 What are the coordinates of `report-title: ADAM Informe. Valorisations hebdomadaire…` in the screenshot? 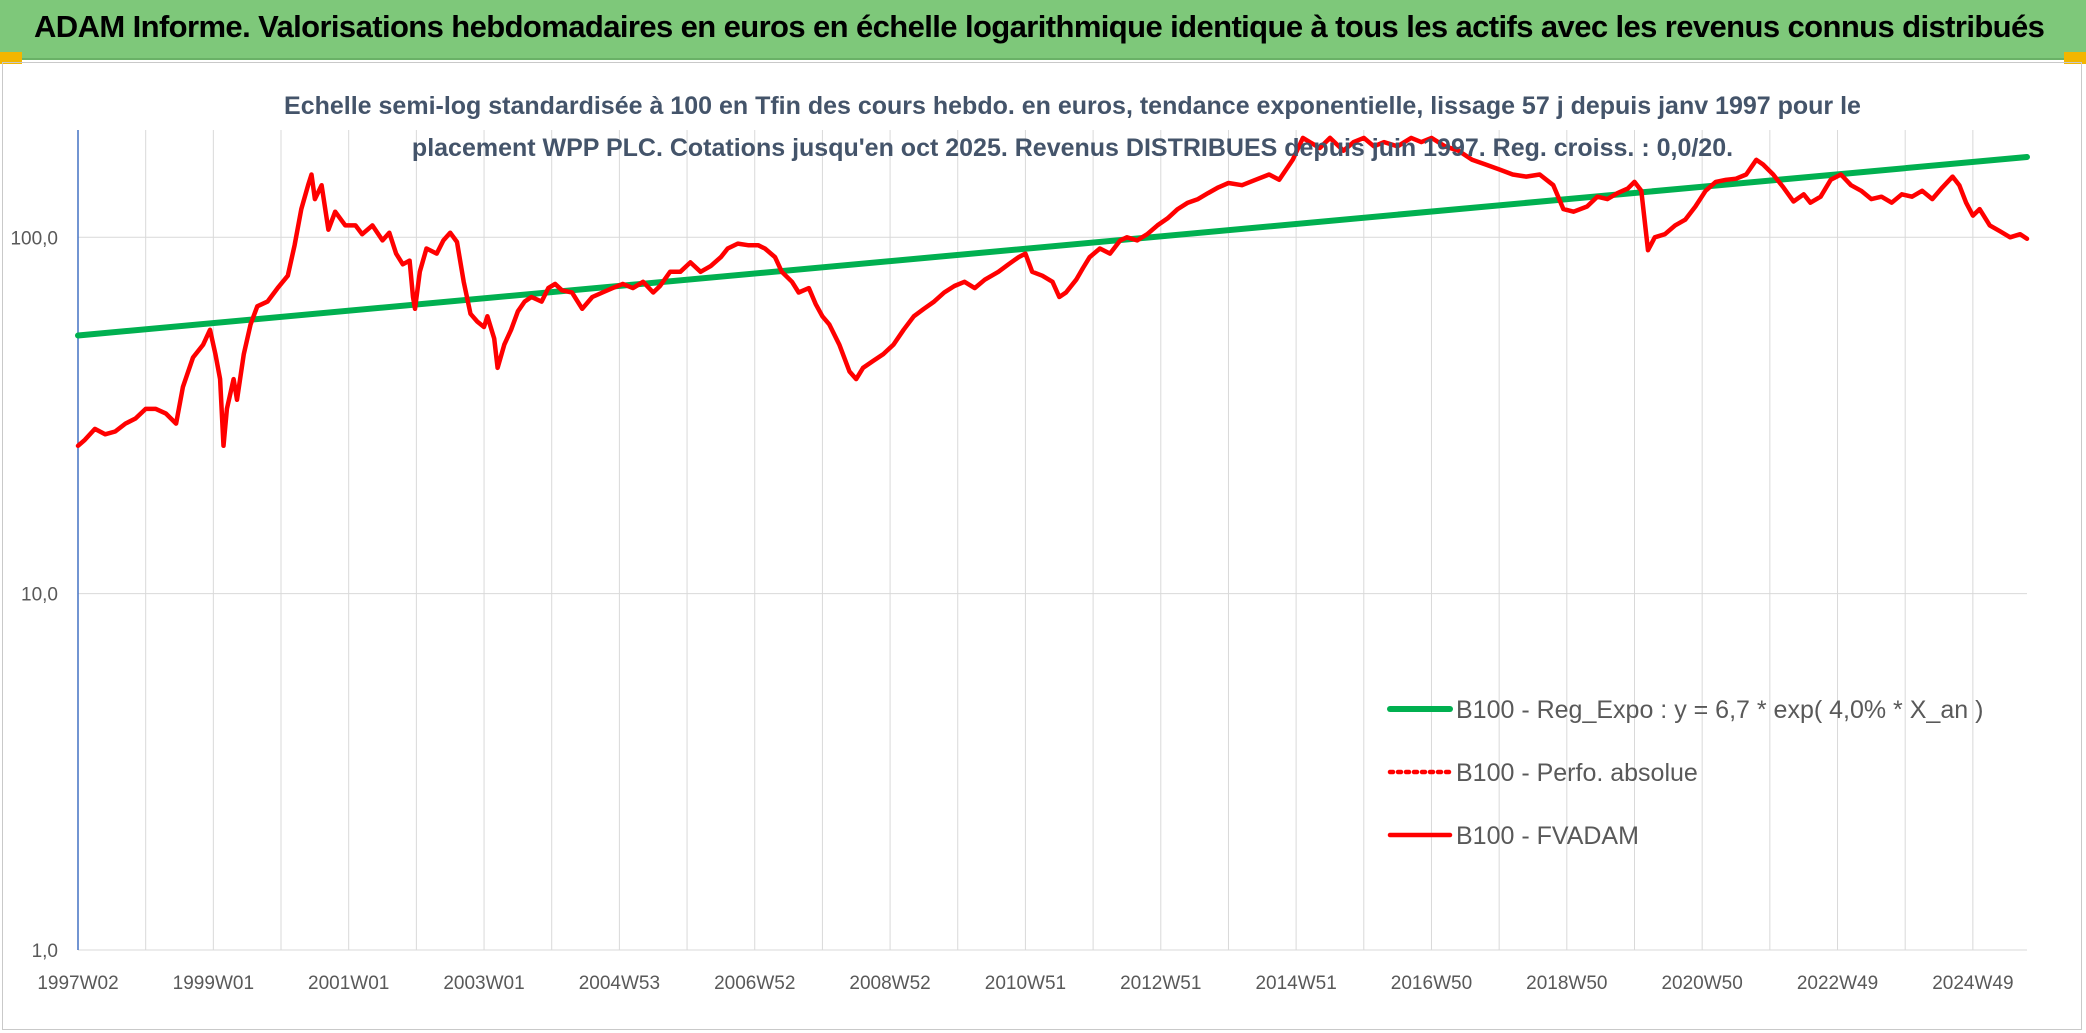 It's located at (1039, 26).